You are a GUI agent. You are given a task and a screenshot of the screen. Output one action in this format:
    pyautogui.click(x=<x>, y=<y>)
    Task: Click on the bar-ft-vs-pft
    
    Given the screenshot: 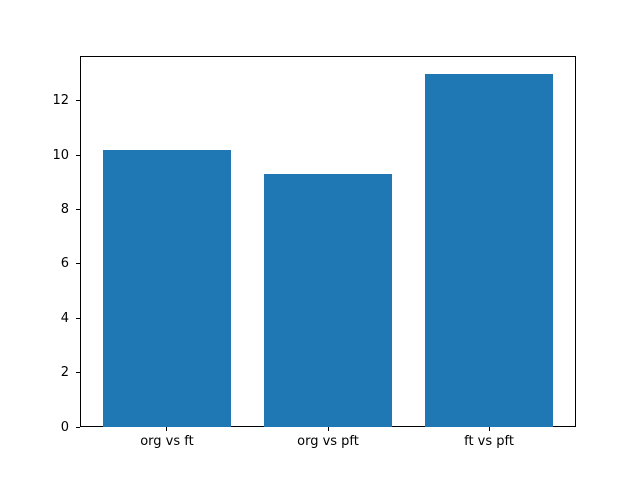 What is the action you would take?
    pyautogui.click(x=489, y=250)
    